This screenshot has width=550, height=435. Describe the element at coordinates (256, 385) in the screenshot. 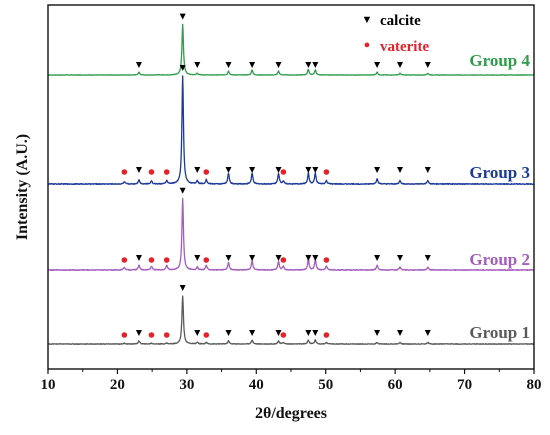

I see `x-tick-label: 40` at that location.